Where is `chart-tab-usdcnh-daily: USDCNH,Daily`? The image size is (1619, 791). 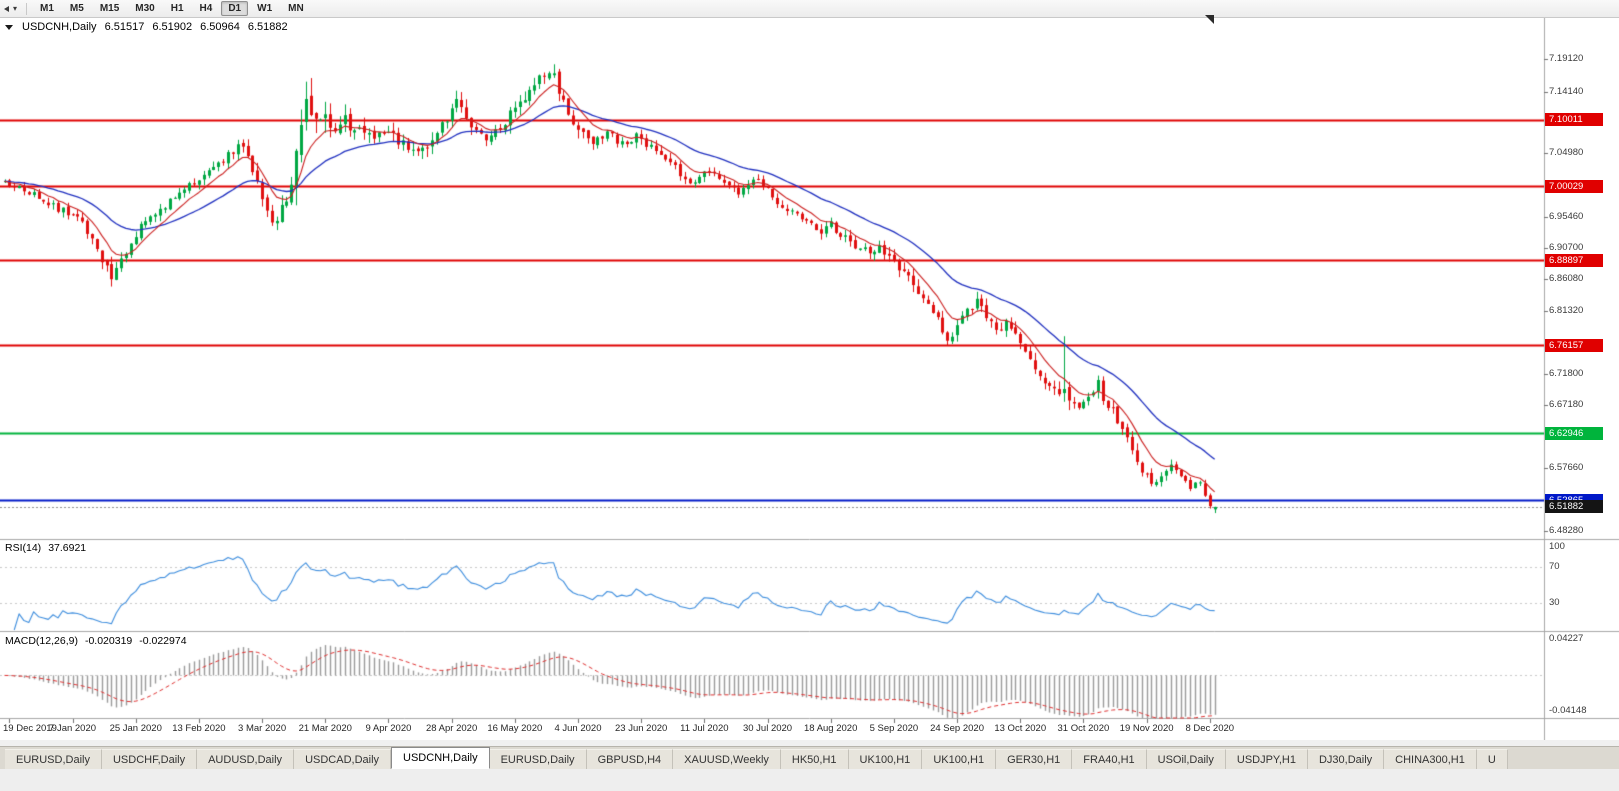 chart-tab-usdcnh-daily: USDCNH,Daily is located at coordinates (440, 758).